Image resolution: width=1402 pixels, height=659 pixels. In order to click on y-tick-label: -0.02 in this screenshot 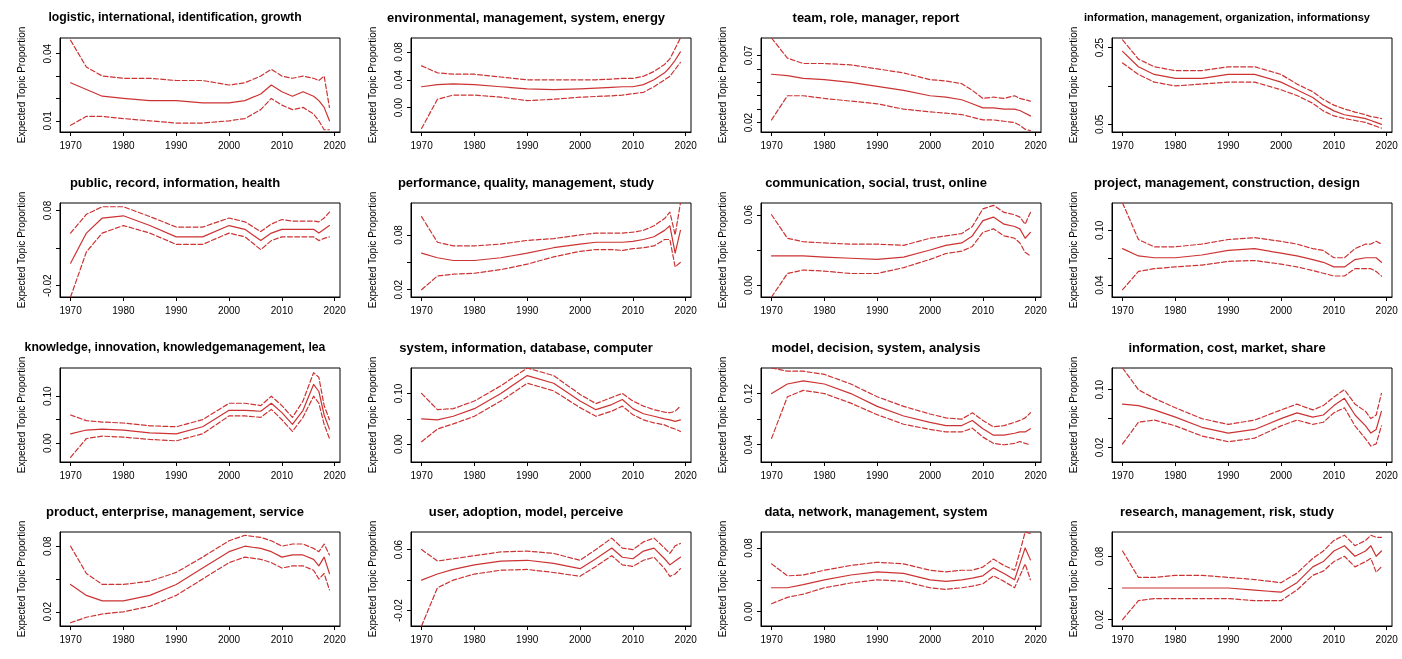, I will do `click(47, 285)`.